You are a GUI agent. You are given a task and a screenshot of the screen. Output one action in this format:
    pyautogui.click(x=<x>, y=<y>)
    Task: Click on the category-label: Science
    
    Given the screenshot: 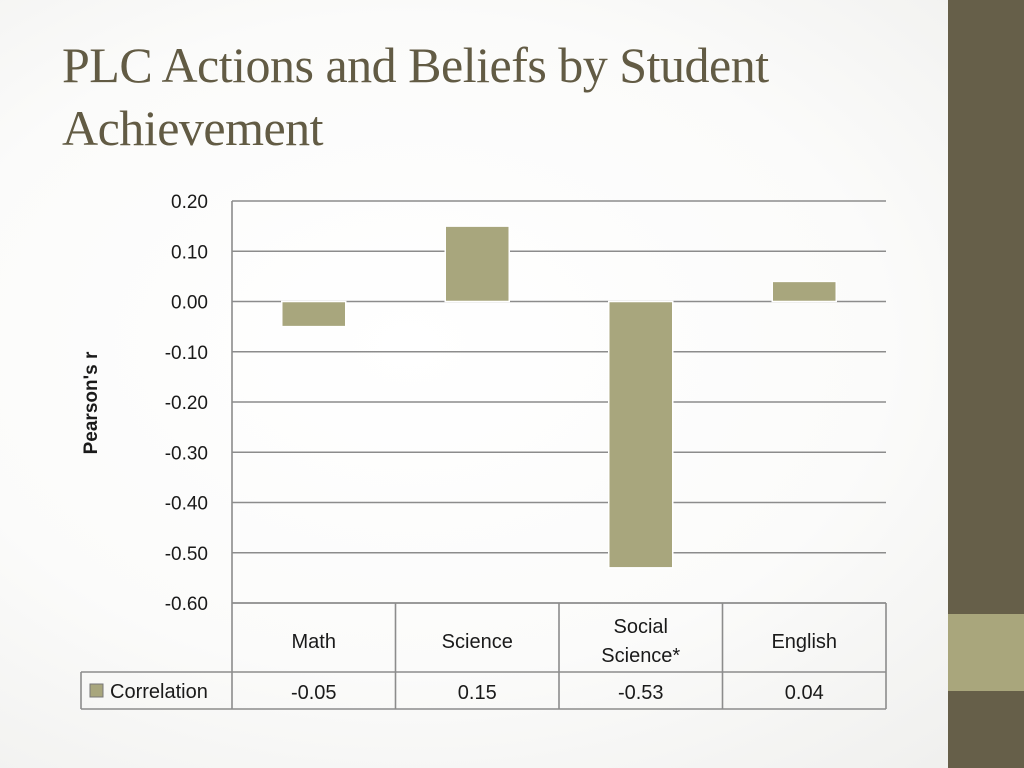 What is the action you would take?
    pyautogui.click(x=477, y=642)
    